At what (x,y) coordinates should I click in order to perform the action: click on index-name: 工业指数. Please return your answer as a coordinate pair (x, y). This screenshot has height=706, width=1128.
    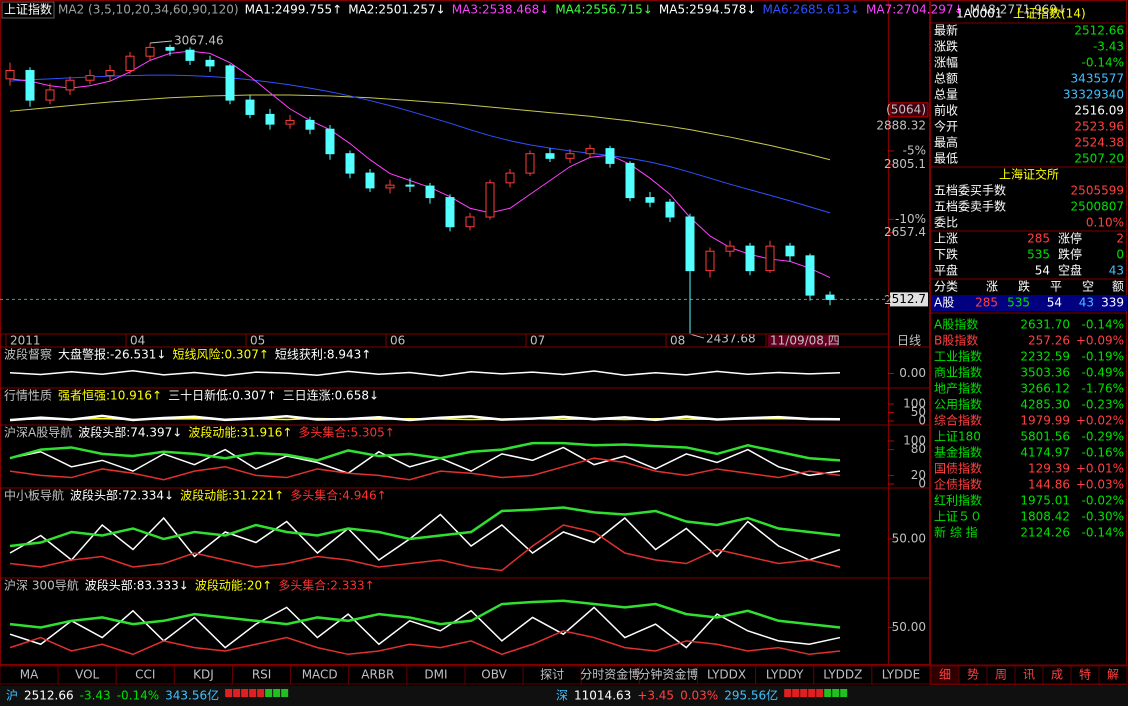
    Looking at the image, I should click on (958, 356).